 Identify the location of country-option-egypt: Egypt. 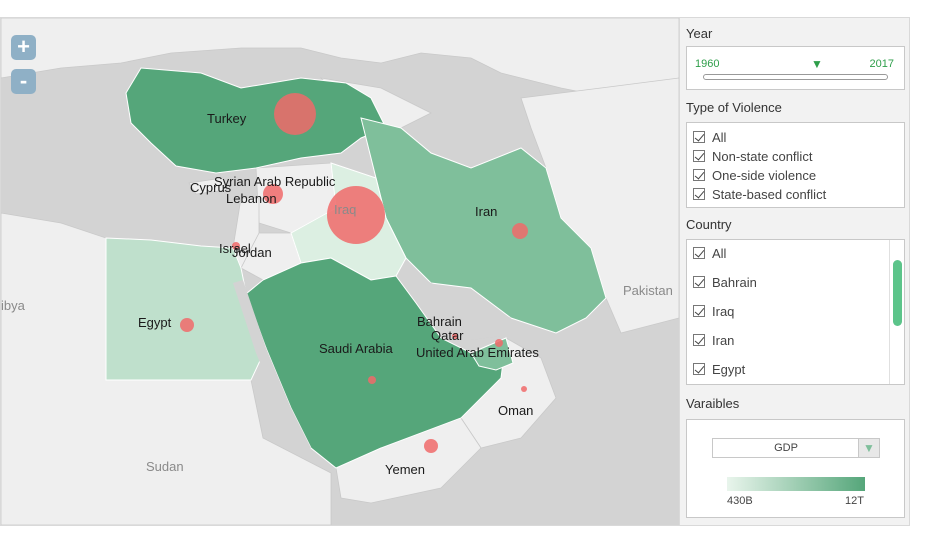
(719, 369).